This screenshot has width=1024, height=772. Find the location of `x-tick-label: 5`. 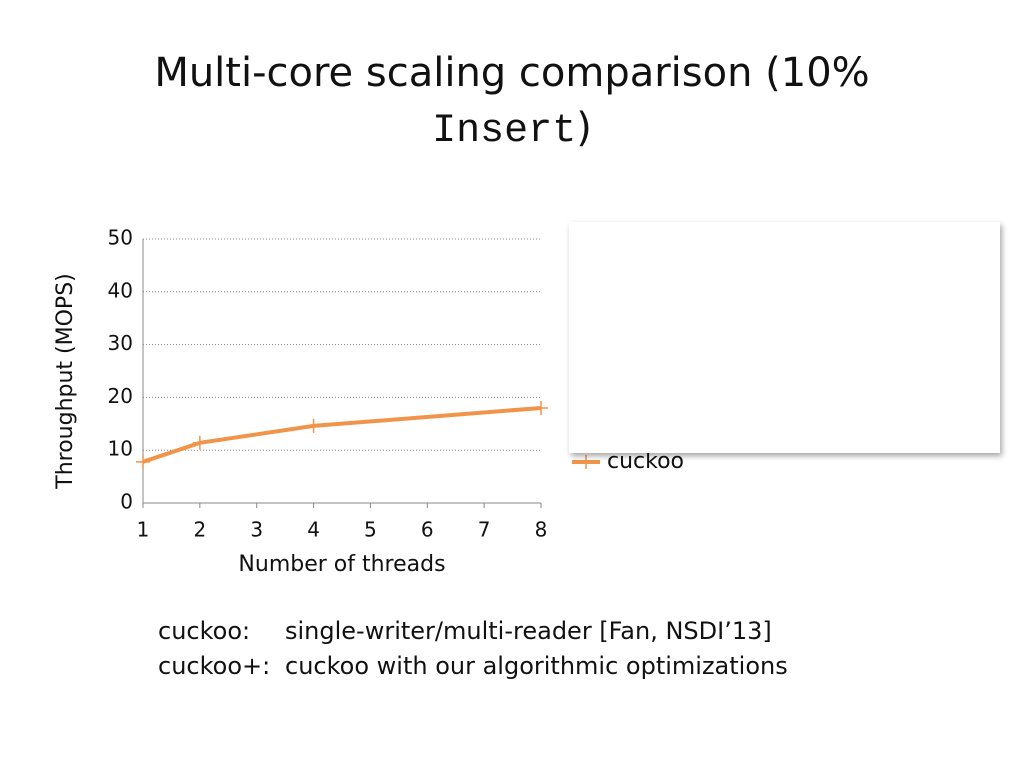

x-tick-label: 5 is located at coordinates (370, 530).